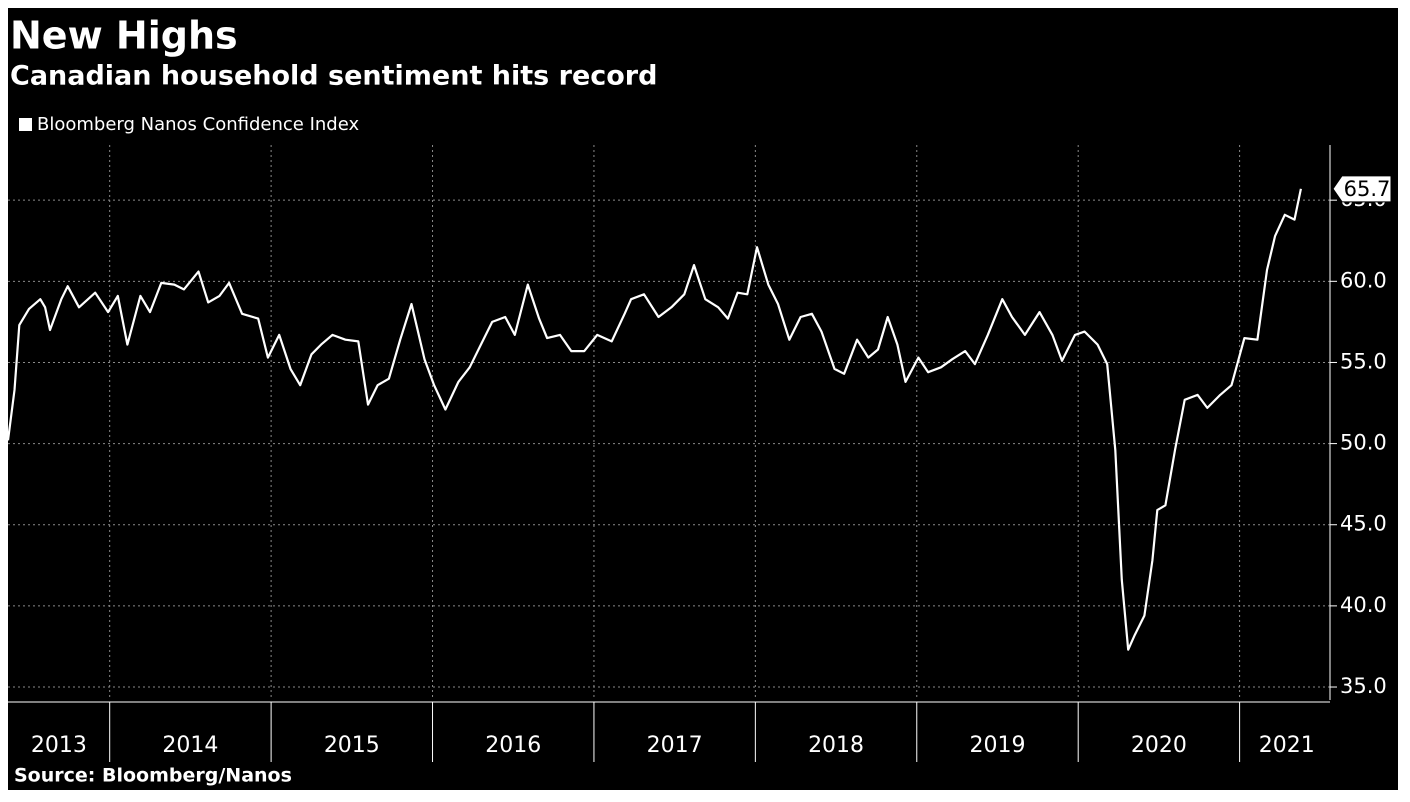 Image resolution: width=1410 pixels, height=802 pixels. Describe the element at coordinates (997, 745) in the screenshot. I see `x-tick-label: 2019` at that location.